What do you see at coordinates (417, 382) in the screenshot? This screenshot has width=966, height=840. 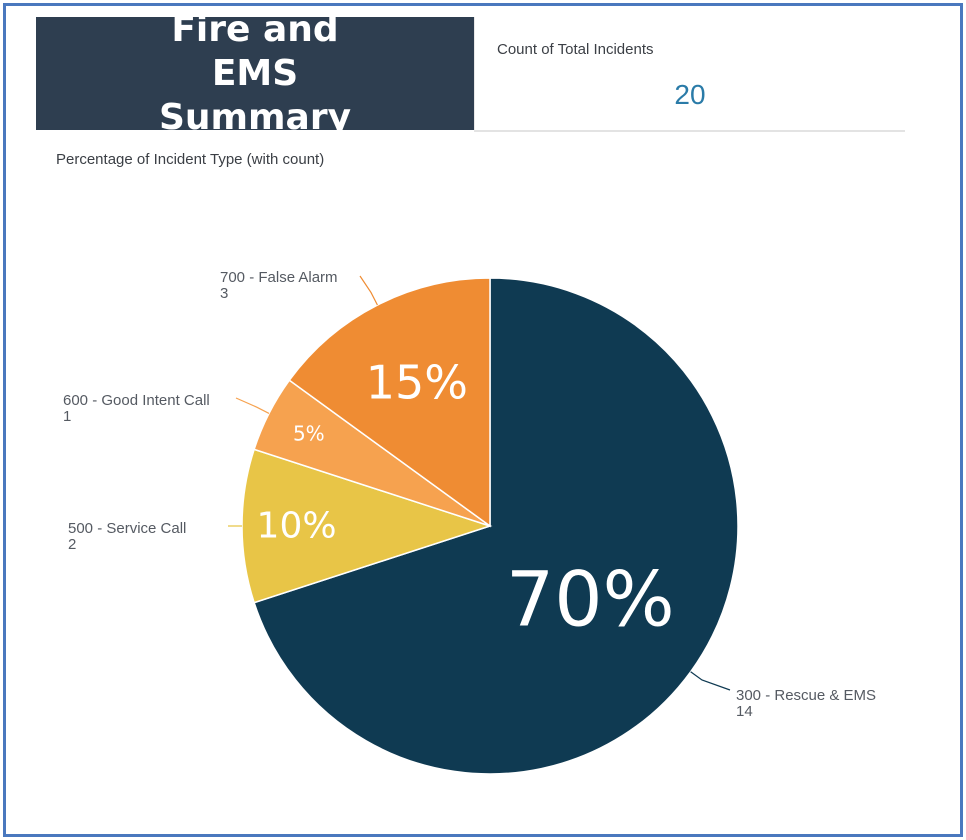 I see `slice-percent-label: 15%` at bounding box center [417, 382].